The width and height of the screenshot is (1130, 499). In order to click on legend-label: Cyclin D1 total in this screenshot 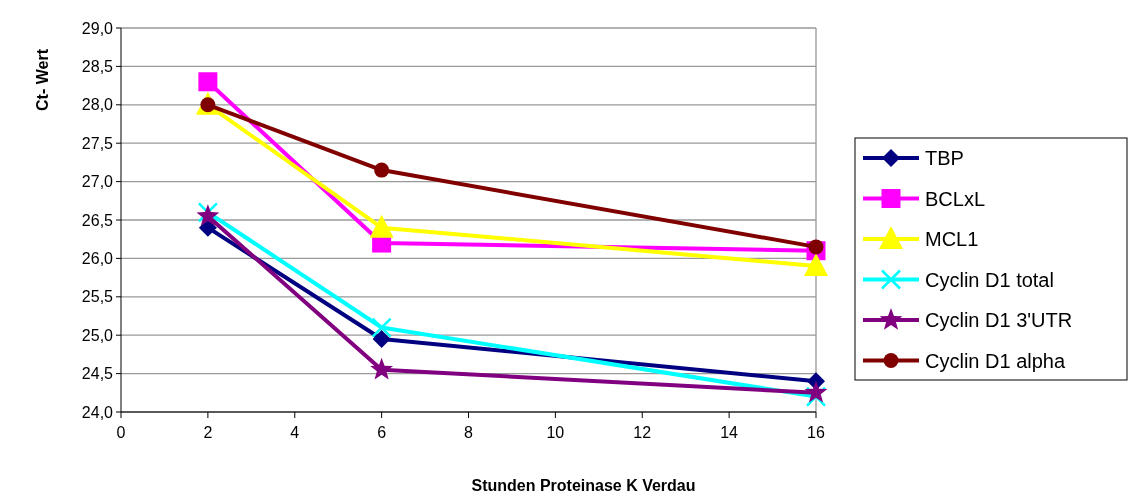, I will do `click(989, 279)`.